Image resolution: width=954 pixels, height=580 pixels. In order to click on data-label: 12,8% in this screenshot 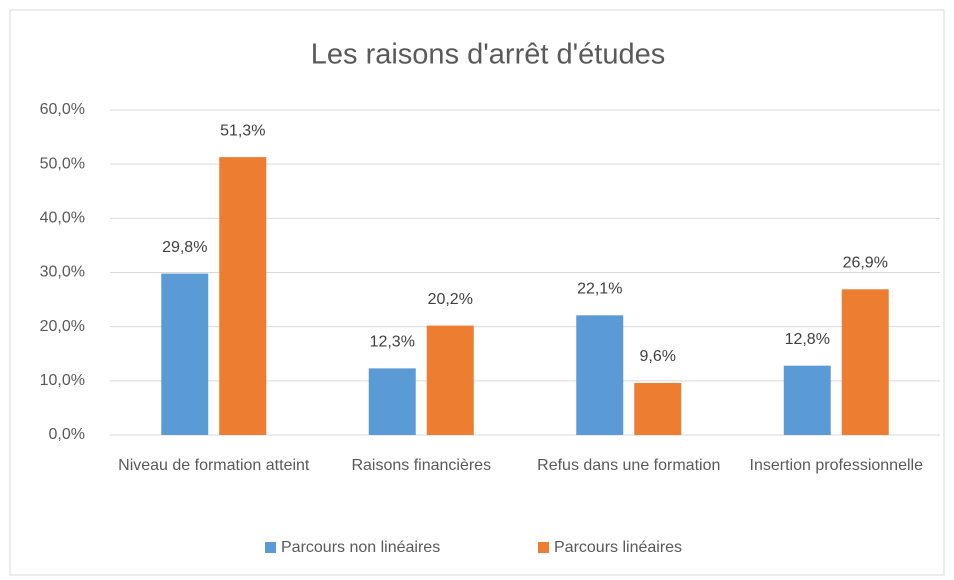, I will do `click(807, 339)`.